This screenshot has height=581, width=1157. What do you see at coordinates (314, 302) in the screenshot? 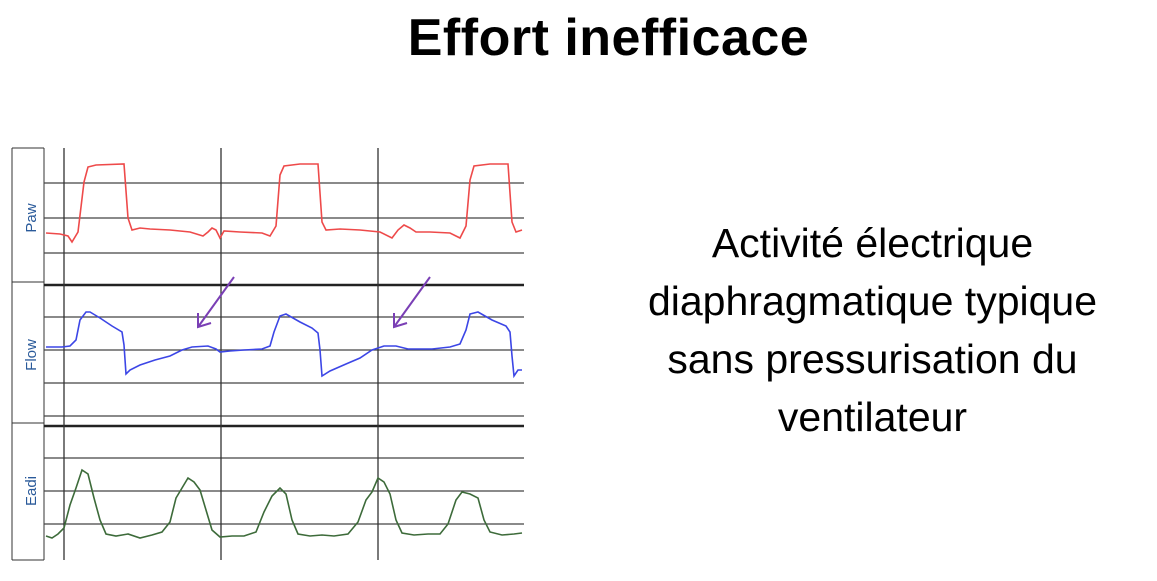
I see `annotation-arrows` at bounding box center [314, 302].